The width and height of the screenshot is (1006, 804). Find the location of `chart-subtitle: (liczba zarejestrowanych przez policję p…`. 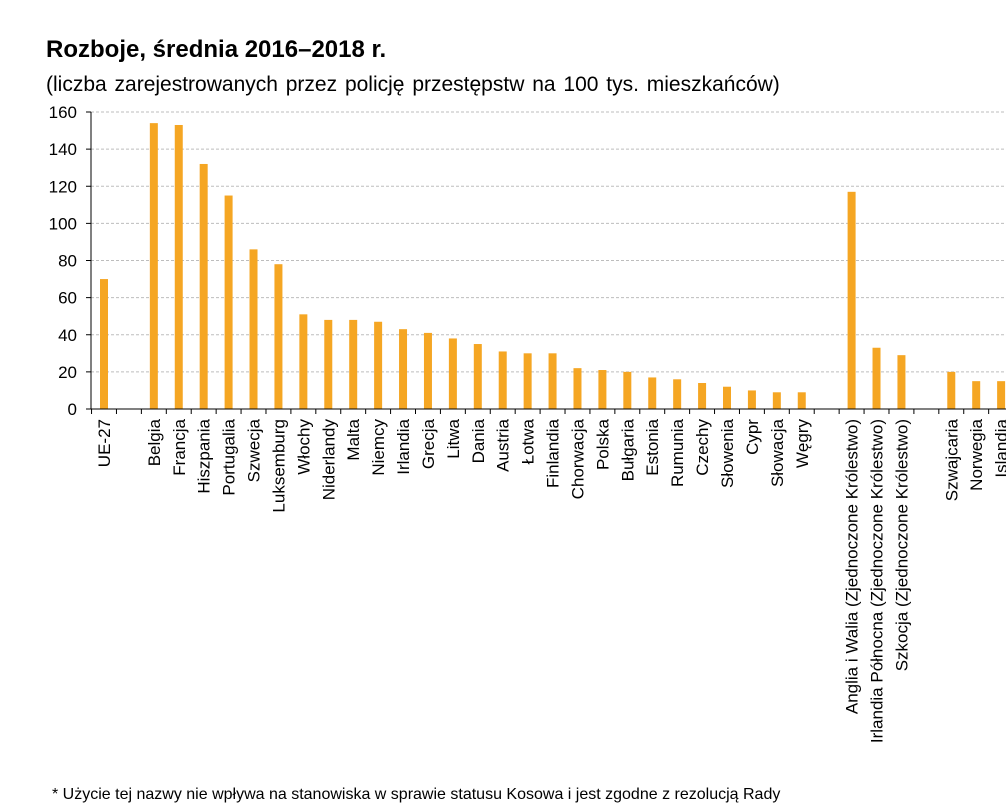

chart-subtitle: (liczba zarejestrowanych przez policję p… is located at coordinates (413, 84).